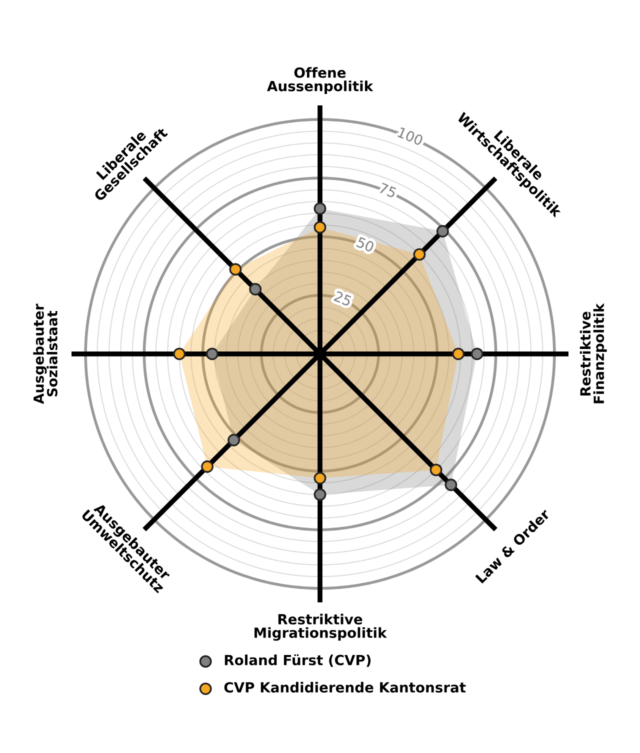 The height and width of the screenshot is (753, 640). What do you see at coordinates (297, 660) in the screenshot?
I see `legend-label: Roland Fürst (CVP)` at bounding box center [297, 660].